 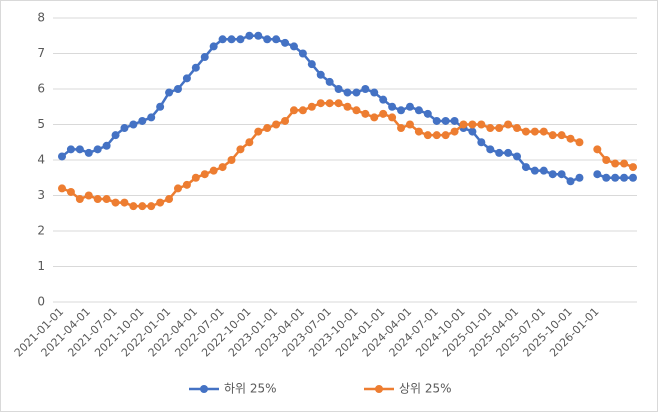 What do you see at coordinates (41, 18) in the screenshot?
I see `y-tick-label: 8` at bounding box center [41, 18].